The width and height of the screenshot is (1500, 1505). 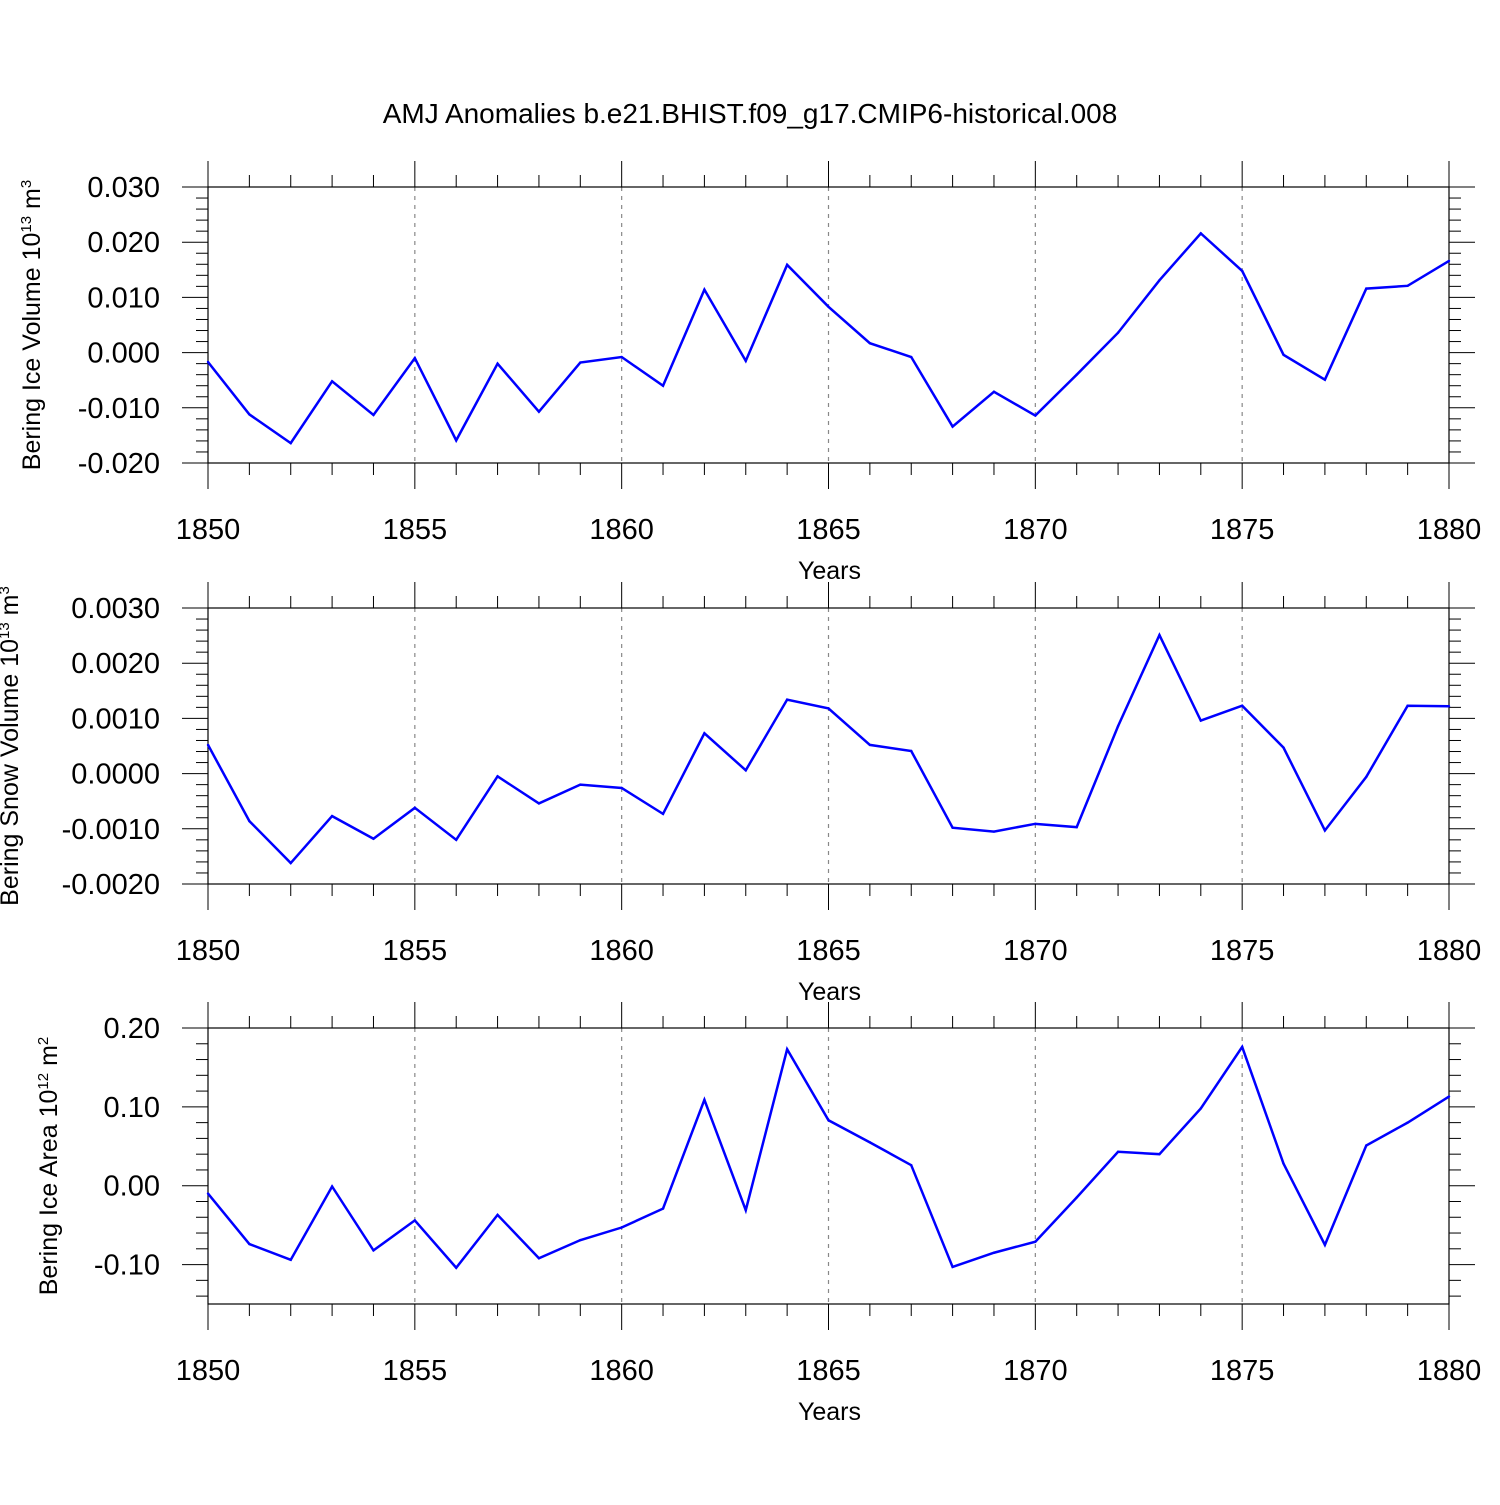 I want to click on y-tick-label: 0.00, so click(x=132, y=1187).